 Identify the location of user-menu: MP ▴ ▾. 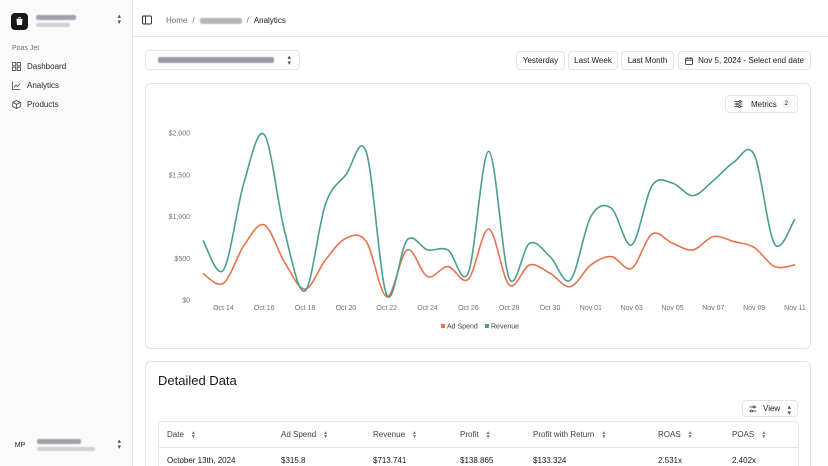
(67, 445).